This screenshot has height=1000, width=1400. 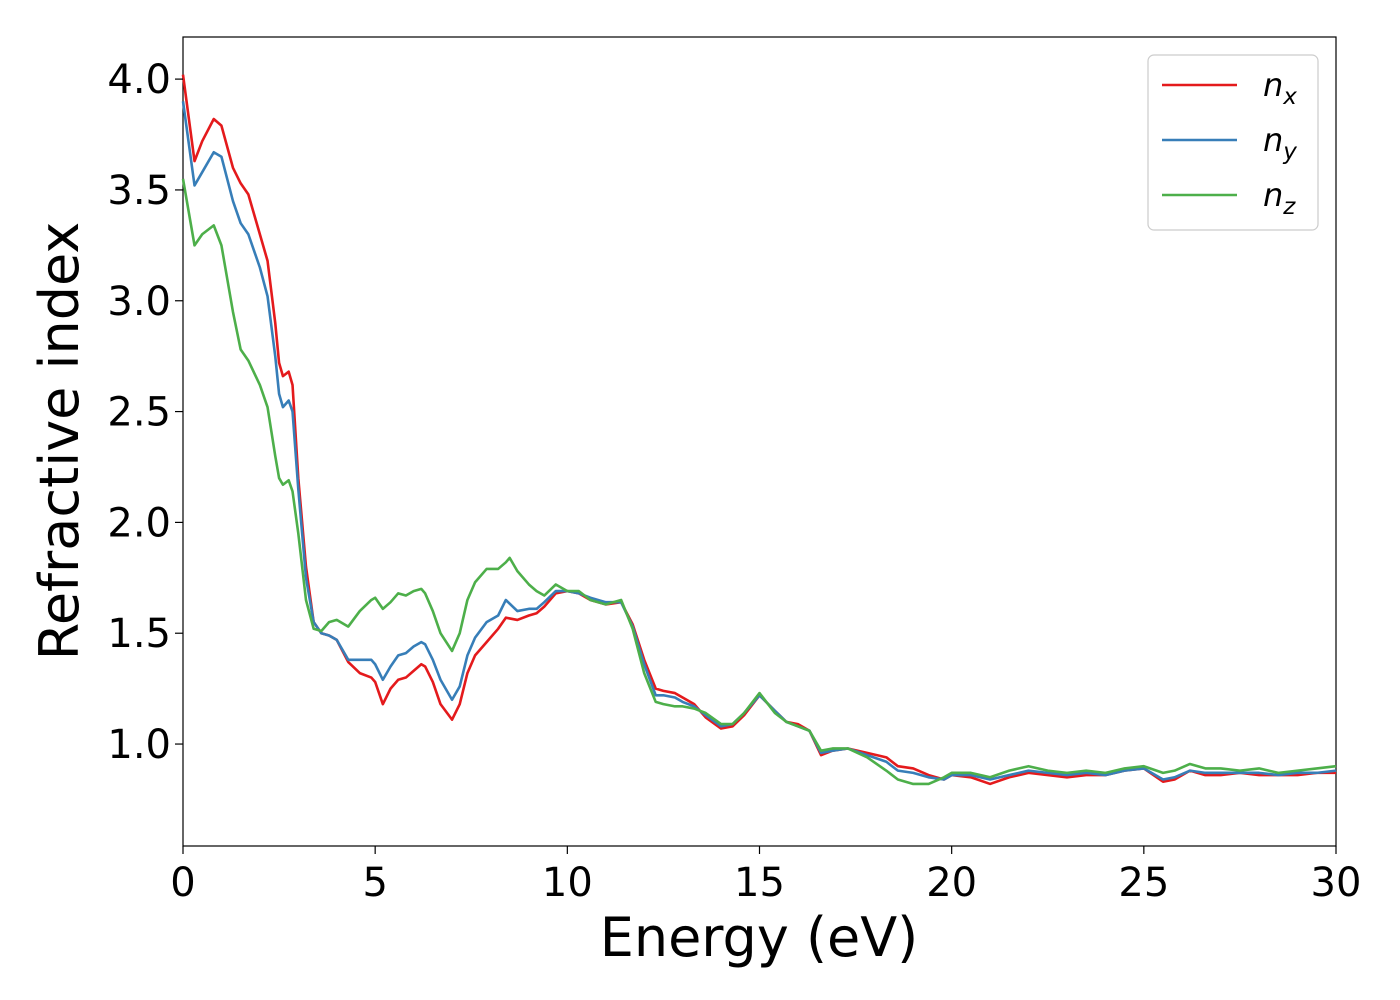 I want to click on x-tick-label: 30, so click(x=1336, y=883).